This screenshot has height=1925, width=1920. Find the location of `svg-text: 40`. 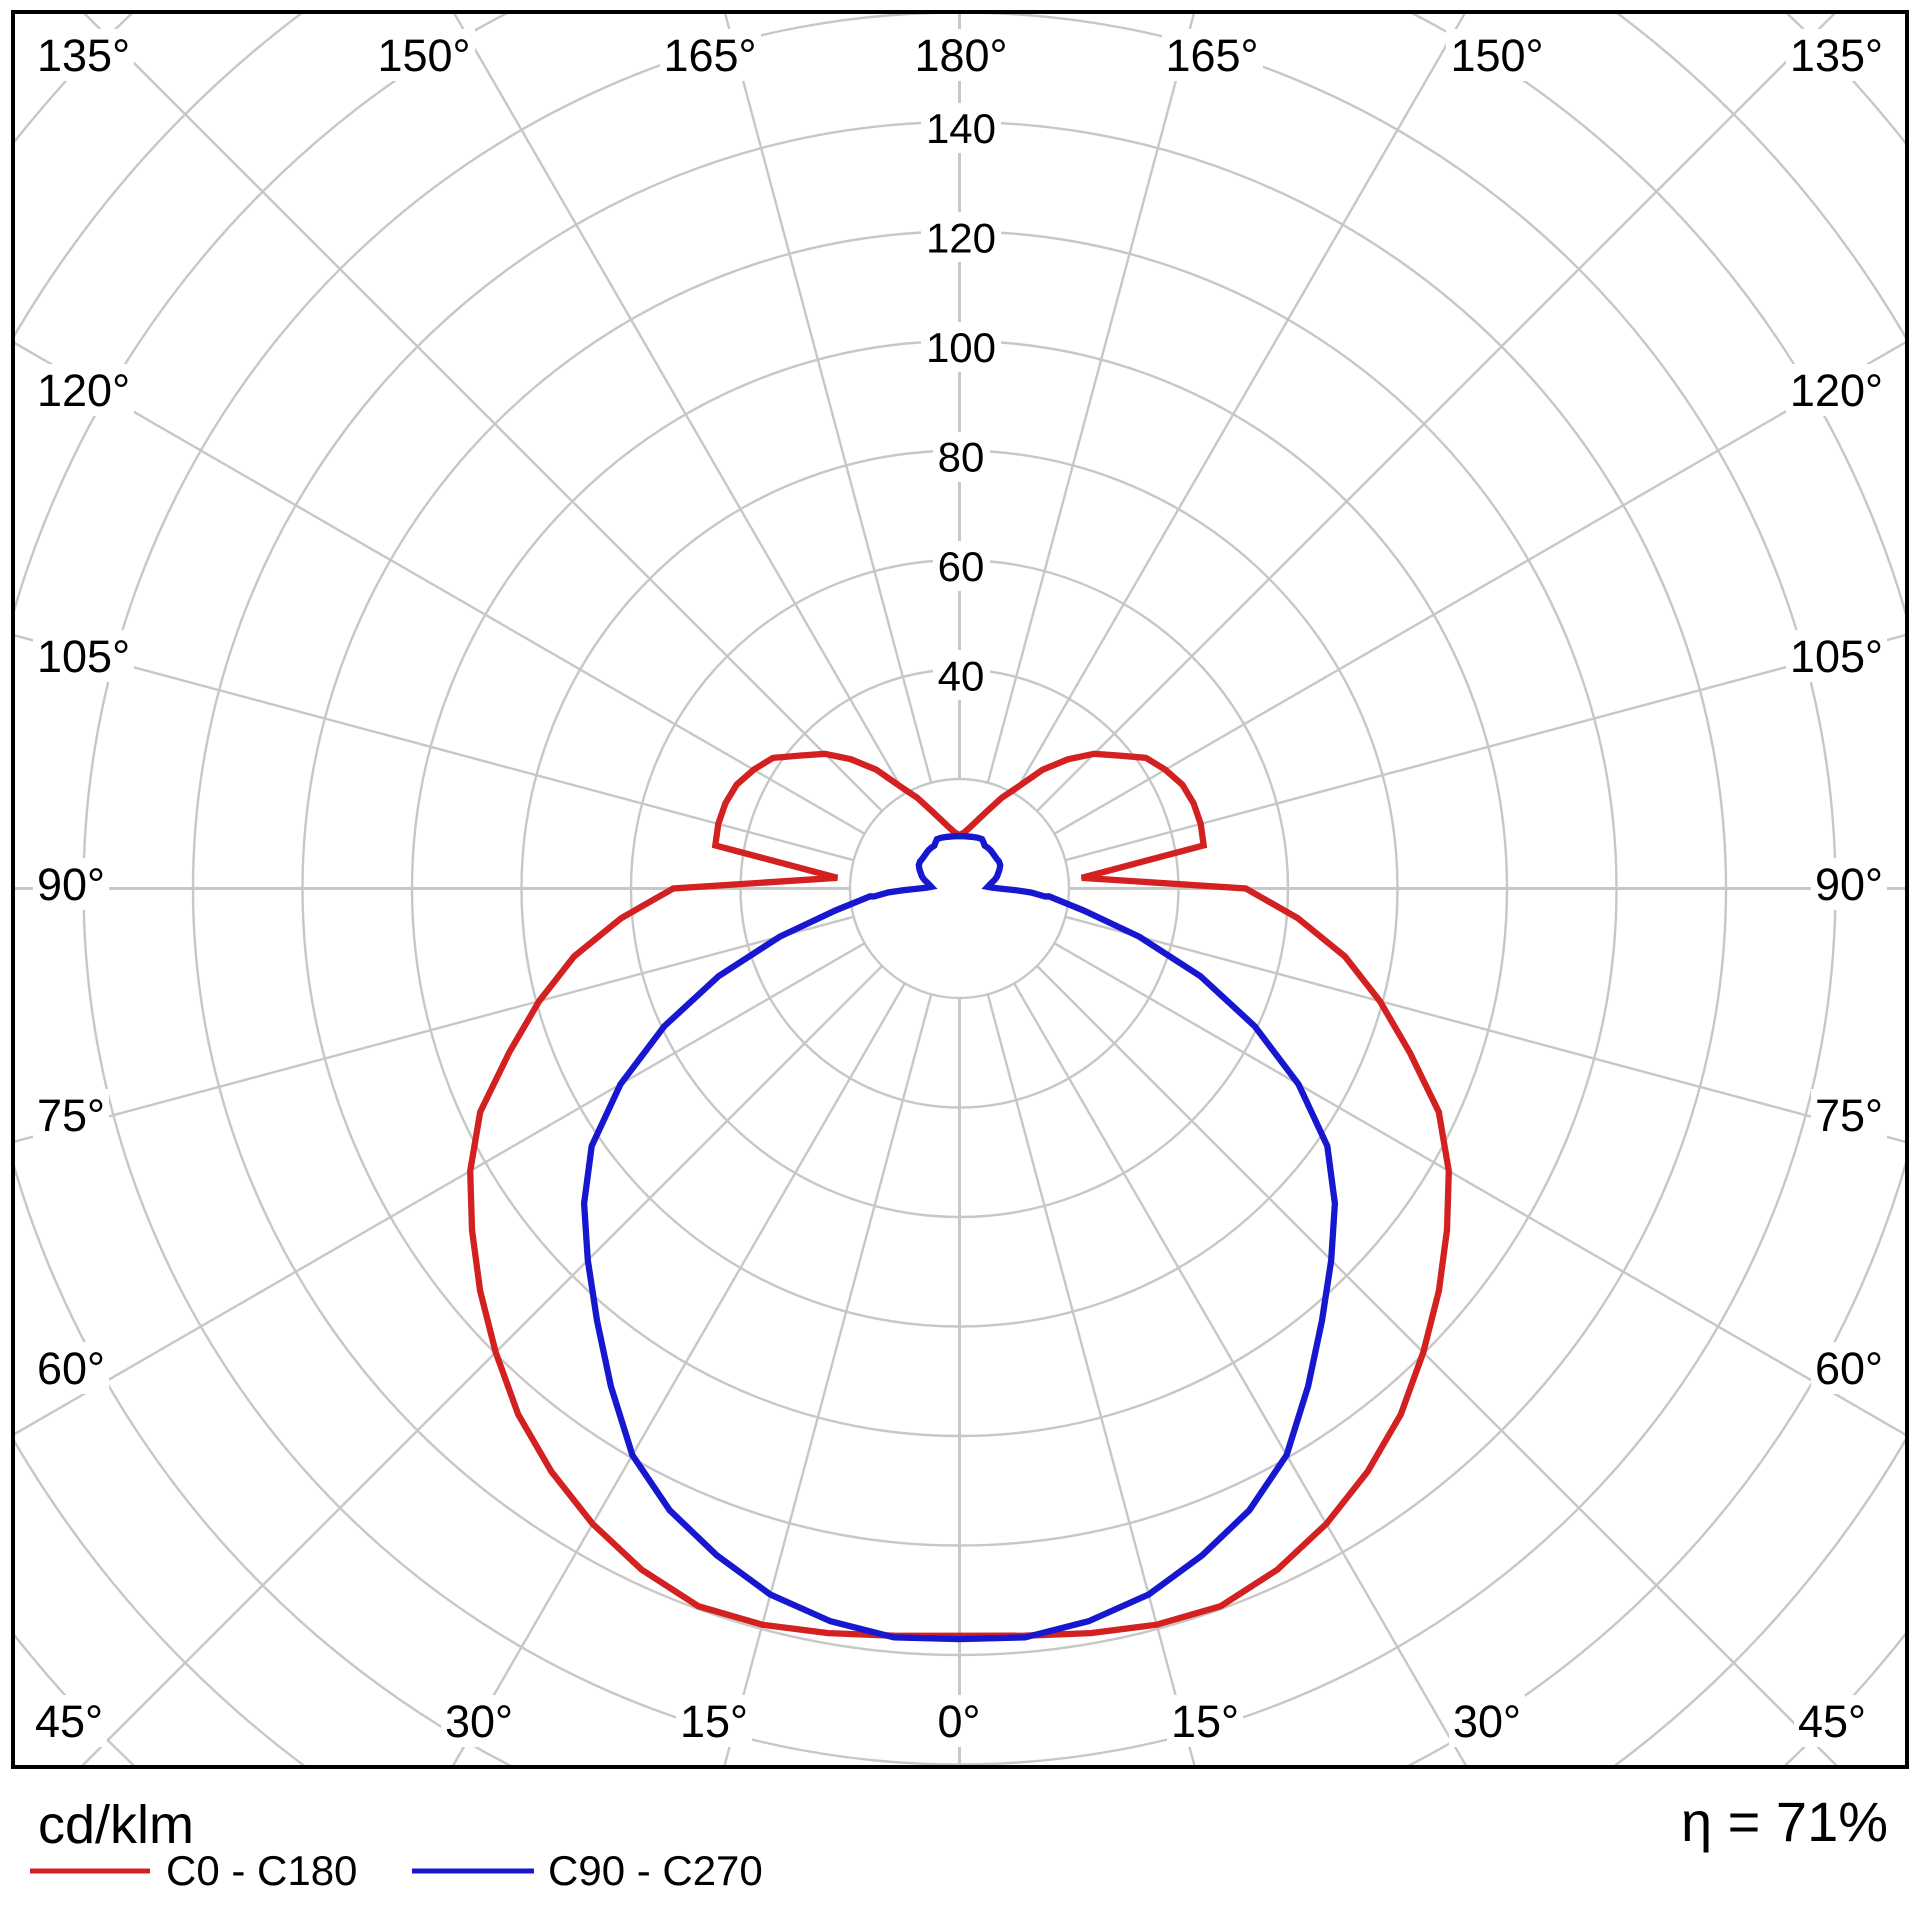

svg-text: 40 is located at coordinates (961, 676).